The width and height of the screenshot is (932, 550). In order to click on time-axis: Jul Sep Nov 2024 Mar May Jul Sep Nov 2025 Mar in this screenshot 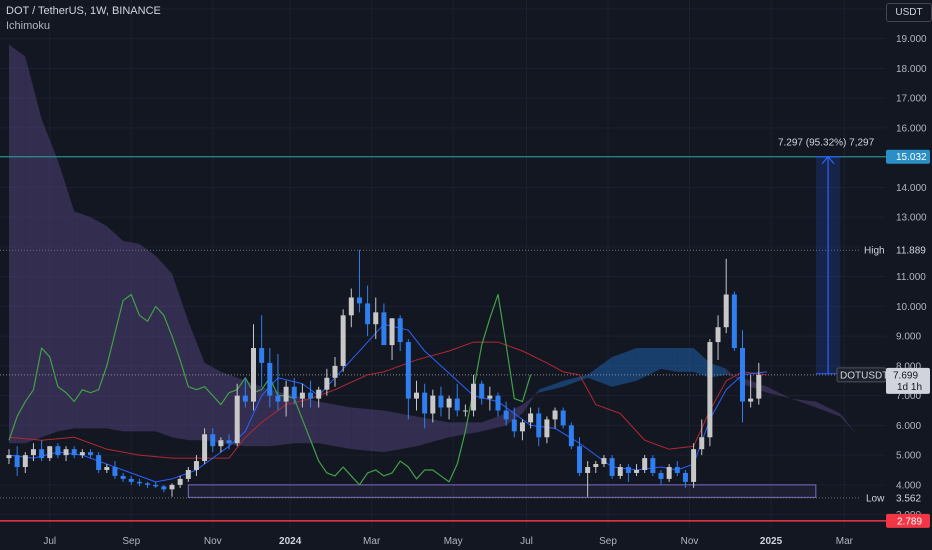, I will do `click(448, 541)`.